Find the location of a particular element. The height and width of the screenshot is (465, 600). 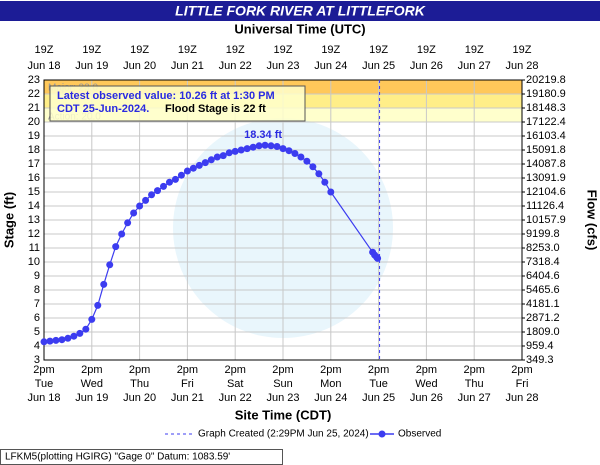

y-tick-label: 17 is located at coordinates (34, 164).